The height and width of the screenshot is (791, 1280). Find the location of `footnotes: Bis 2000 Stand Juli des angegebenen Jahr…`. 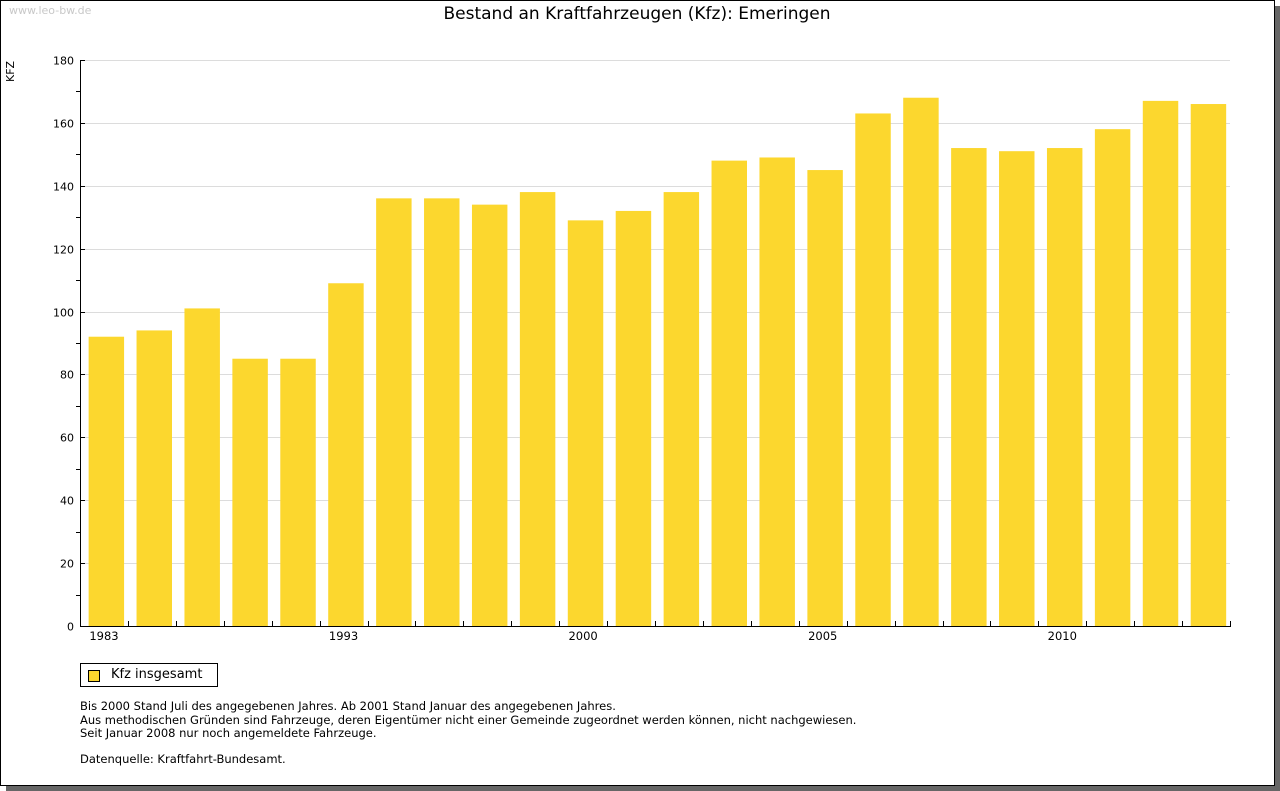

footnotes: Bis 2000 Stand Juli des angegebenen Jahr… is located at coordinates (468, 720).